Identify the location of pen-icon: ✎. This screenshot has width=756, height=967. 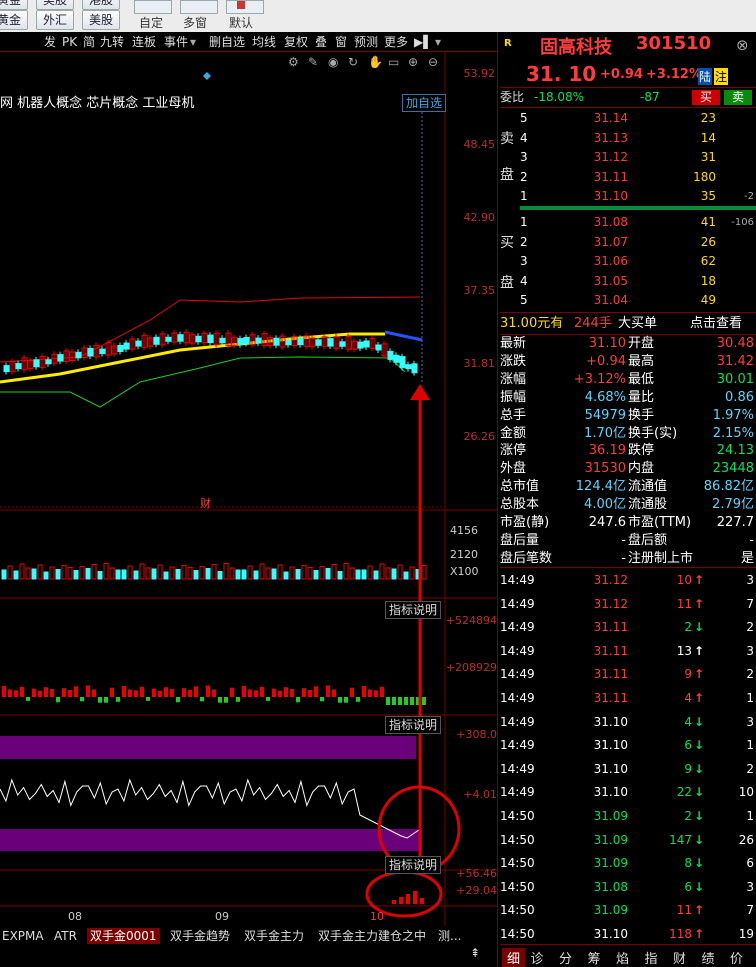
(313, 62).